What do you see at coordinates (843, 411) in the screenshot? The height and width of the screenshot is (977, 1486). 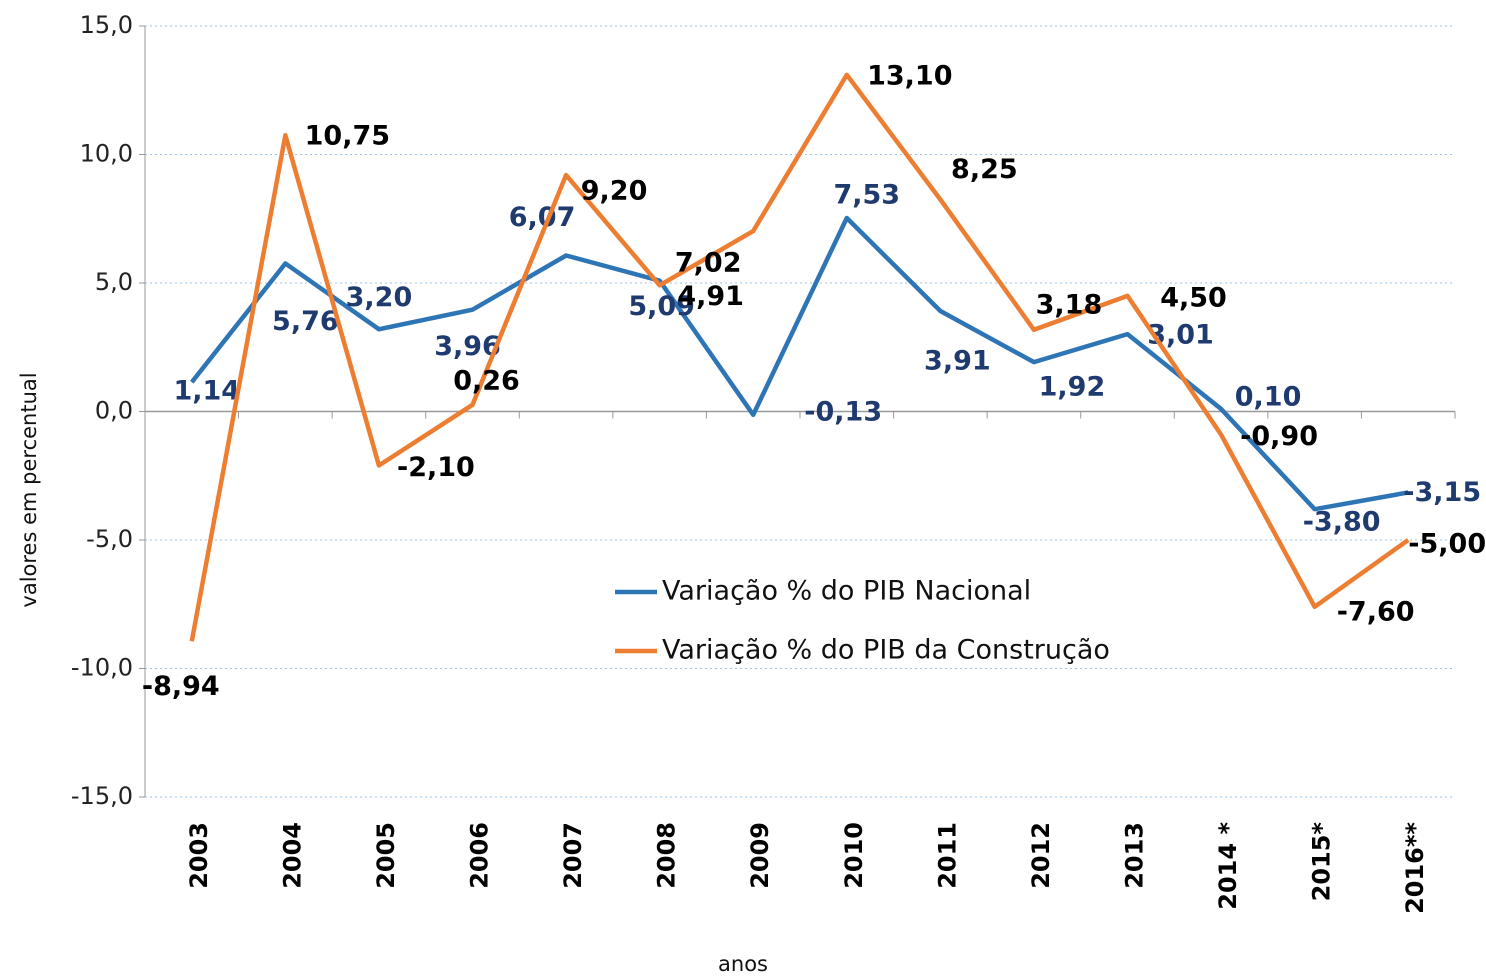 I see `data-label: -0,13` at bounding box center [843, 411].